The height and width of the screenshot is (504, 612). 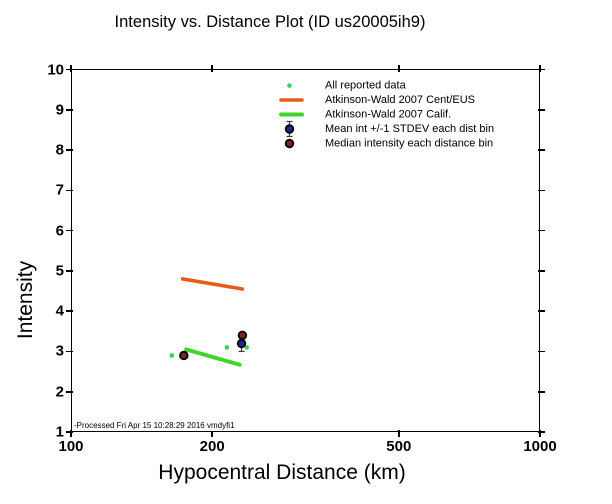 I want to click on x-tick-label: 500, so click(x=399, y=446).